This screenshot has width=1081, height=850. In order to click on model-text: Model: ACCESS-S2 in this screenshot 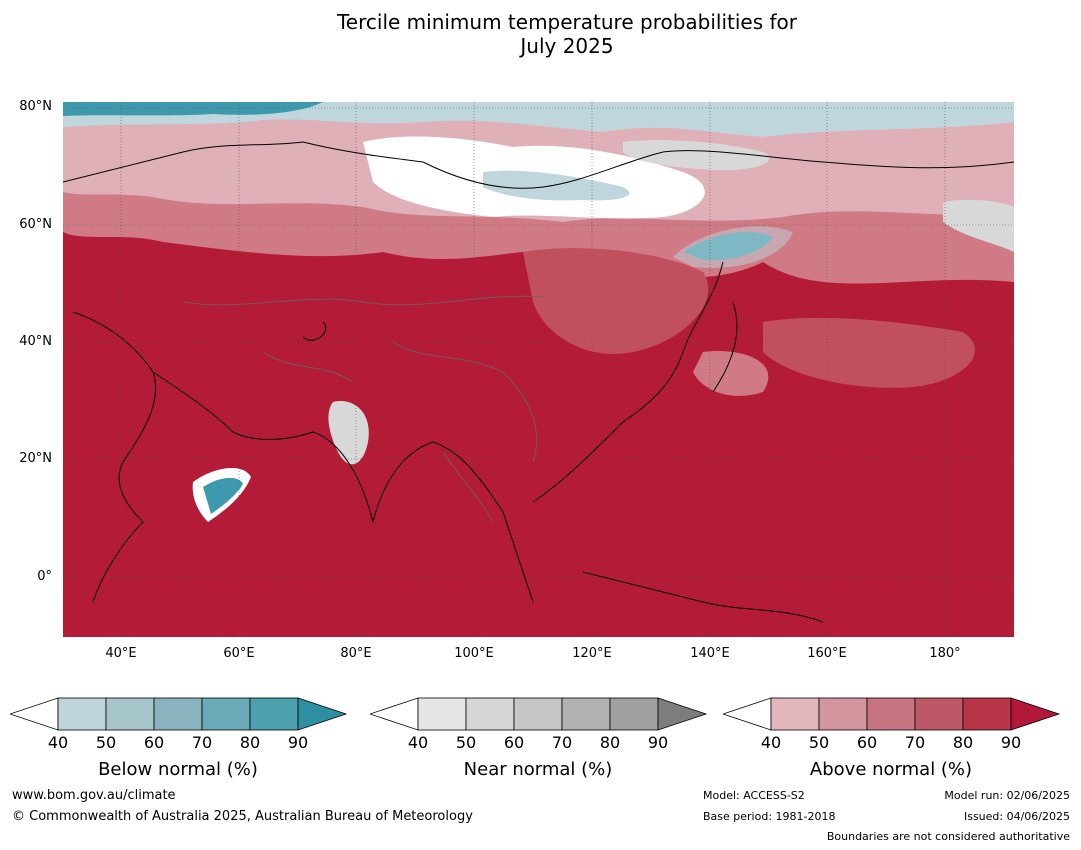, I will do `click(754, 795)`.